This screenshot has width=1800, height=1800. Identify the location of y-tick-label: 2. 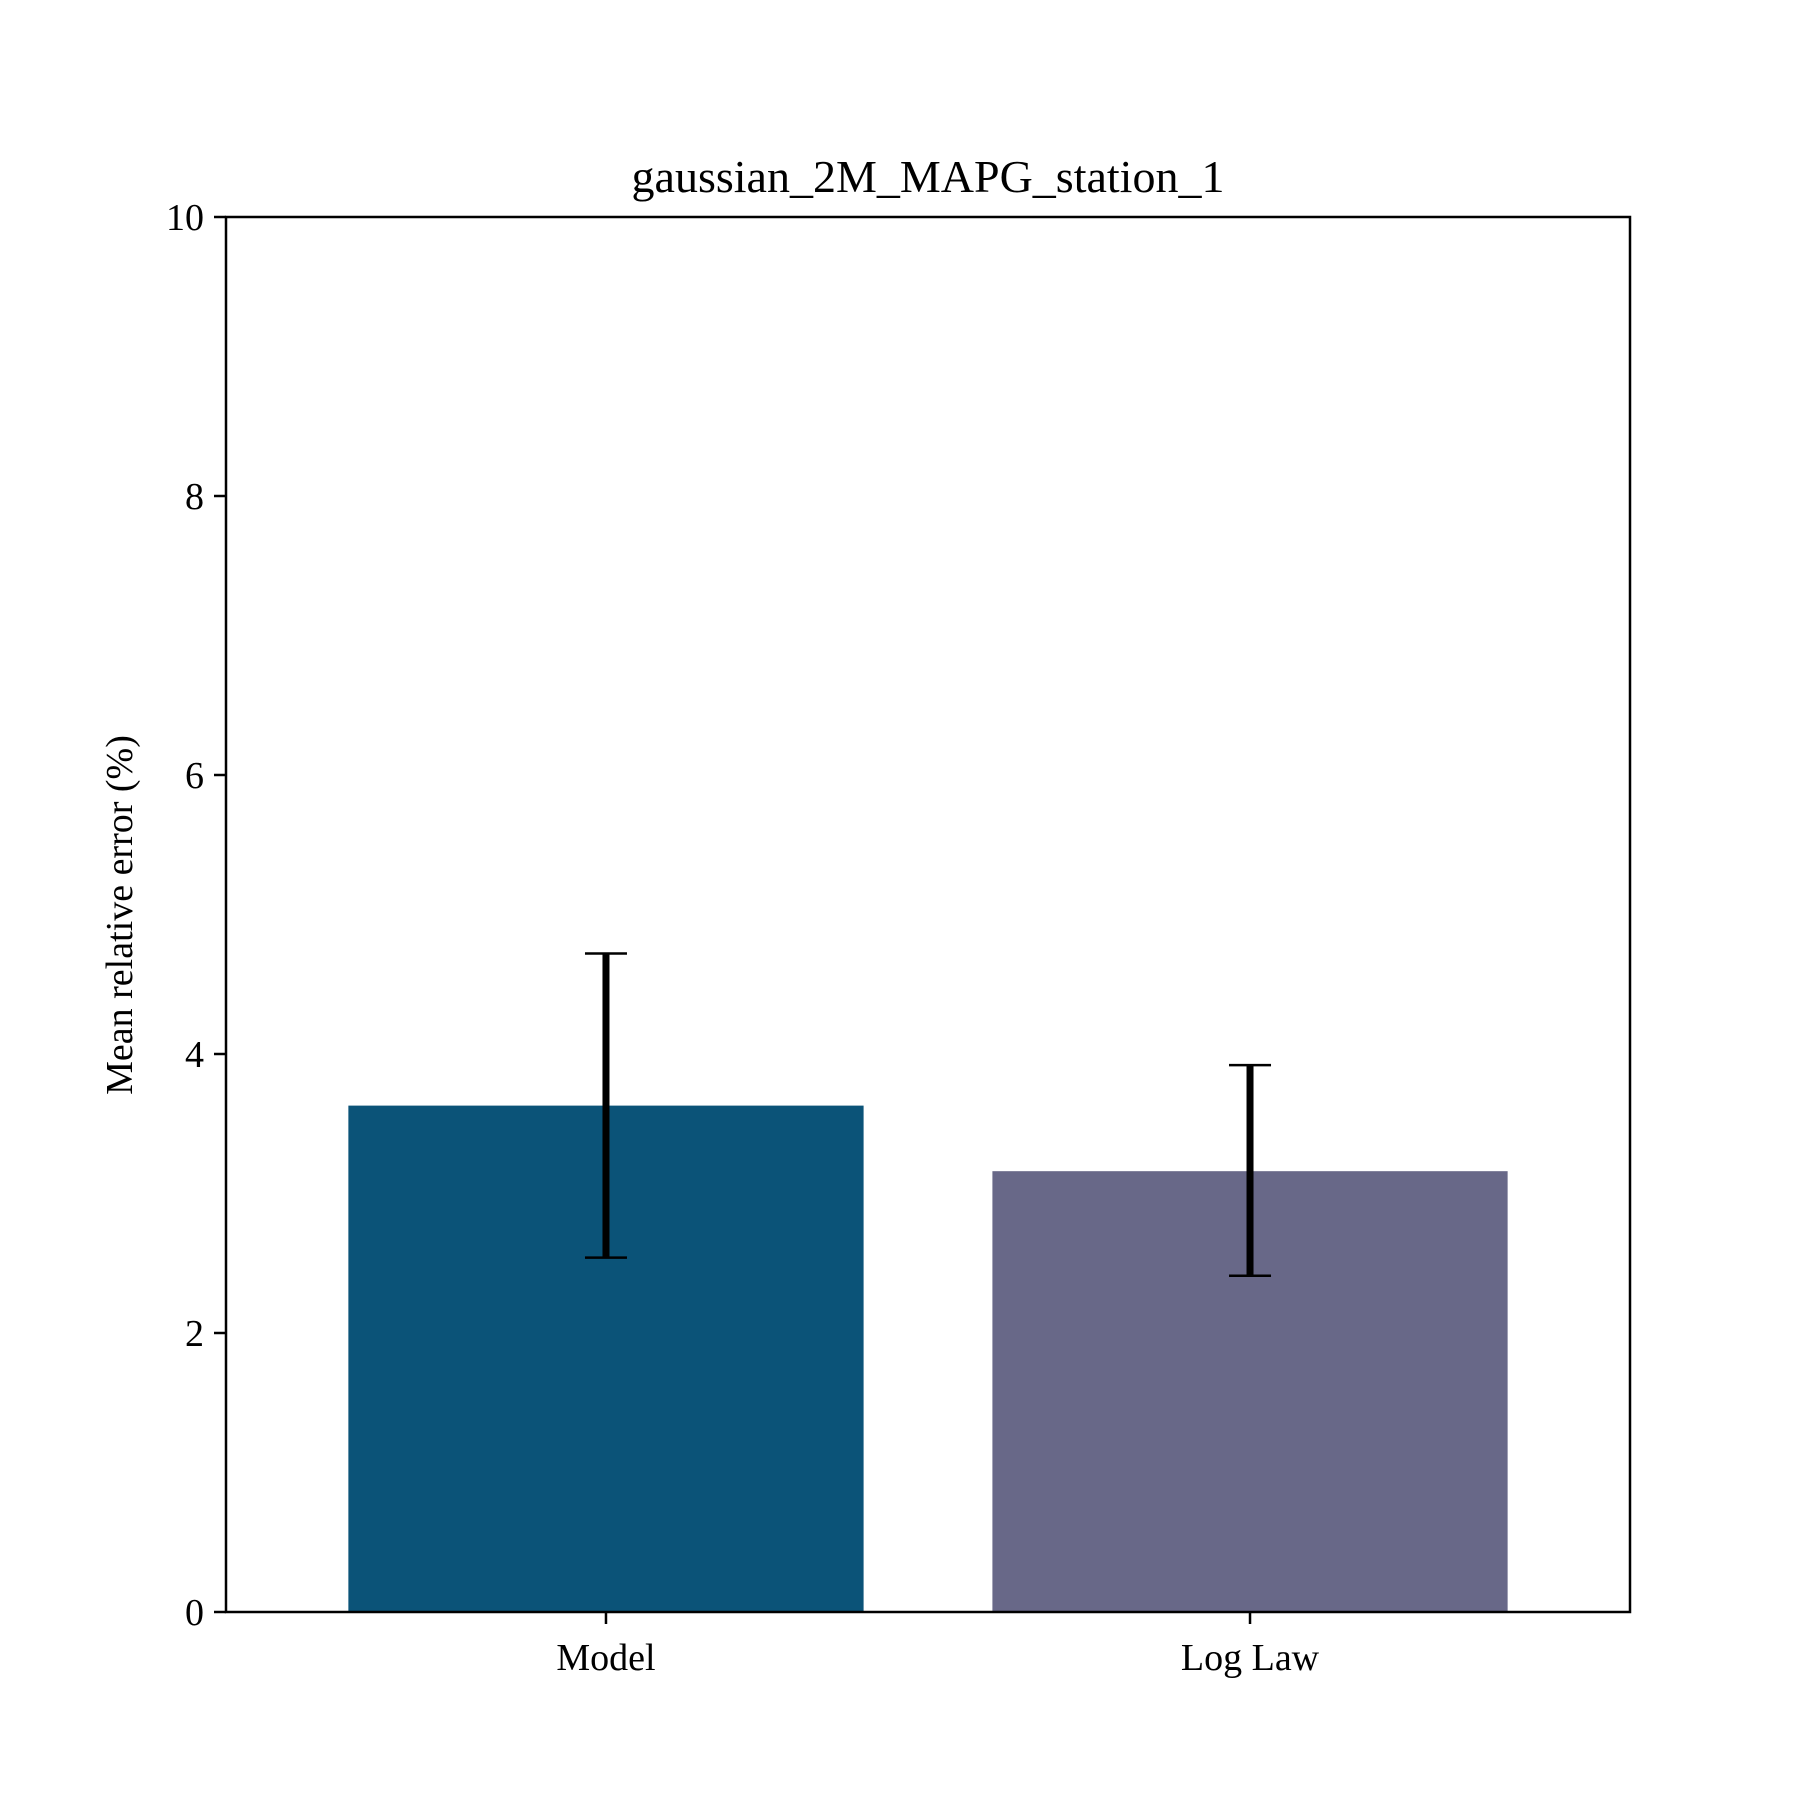
(194, 1334).